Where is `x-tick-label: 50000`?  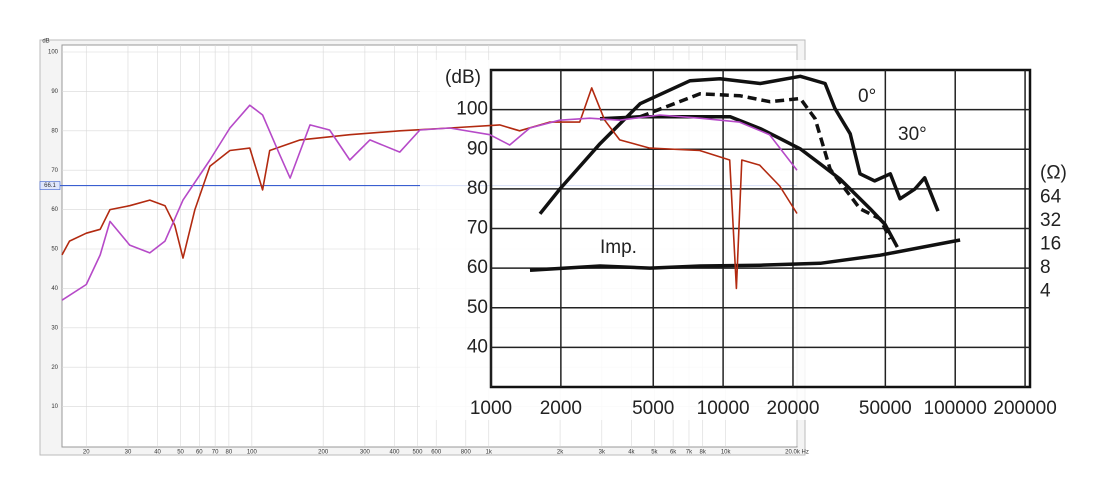 x-tick-label: 50000 is located at coordinates (885, 408).